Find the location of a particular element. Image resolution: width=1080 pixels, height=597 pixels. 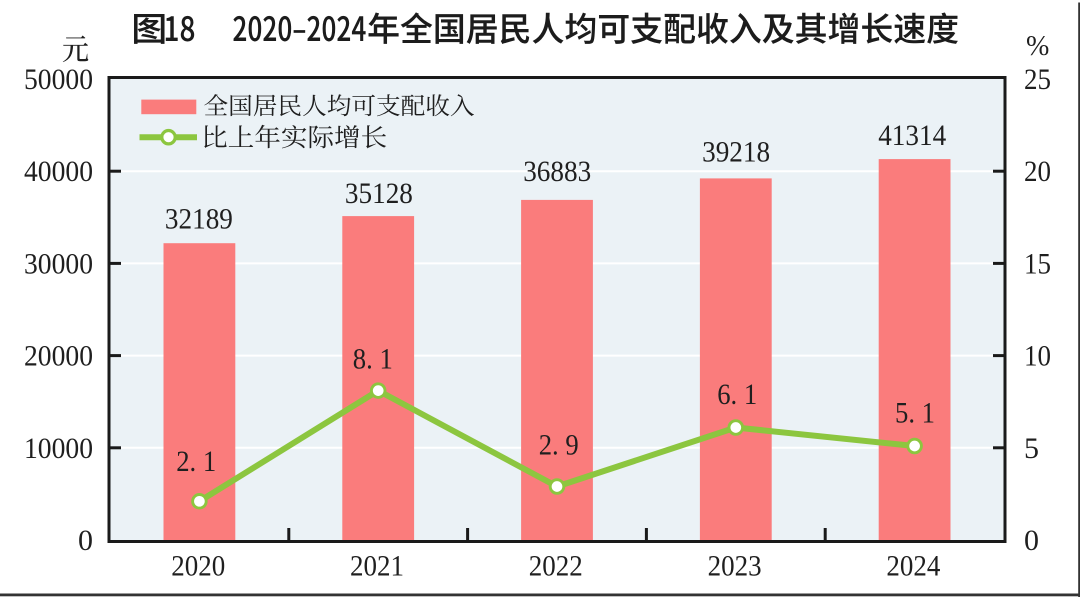

svg-text: 2021 is located at coordinates (377, 565).